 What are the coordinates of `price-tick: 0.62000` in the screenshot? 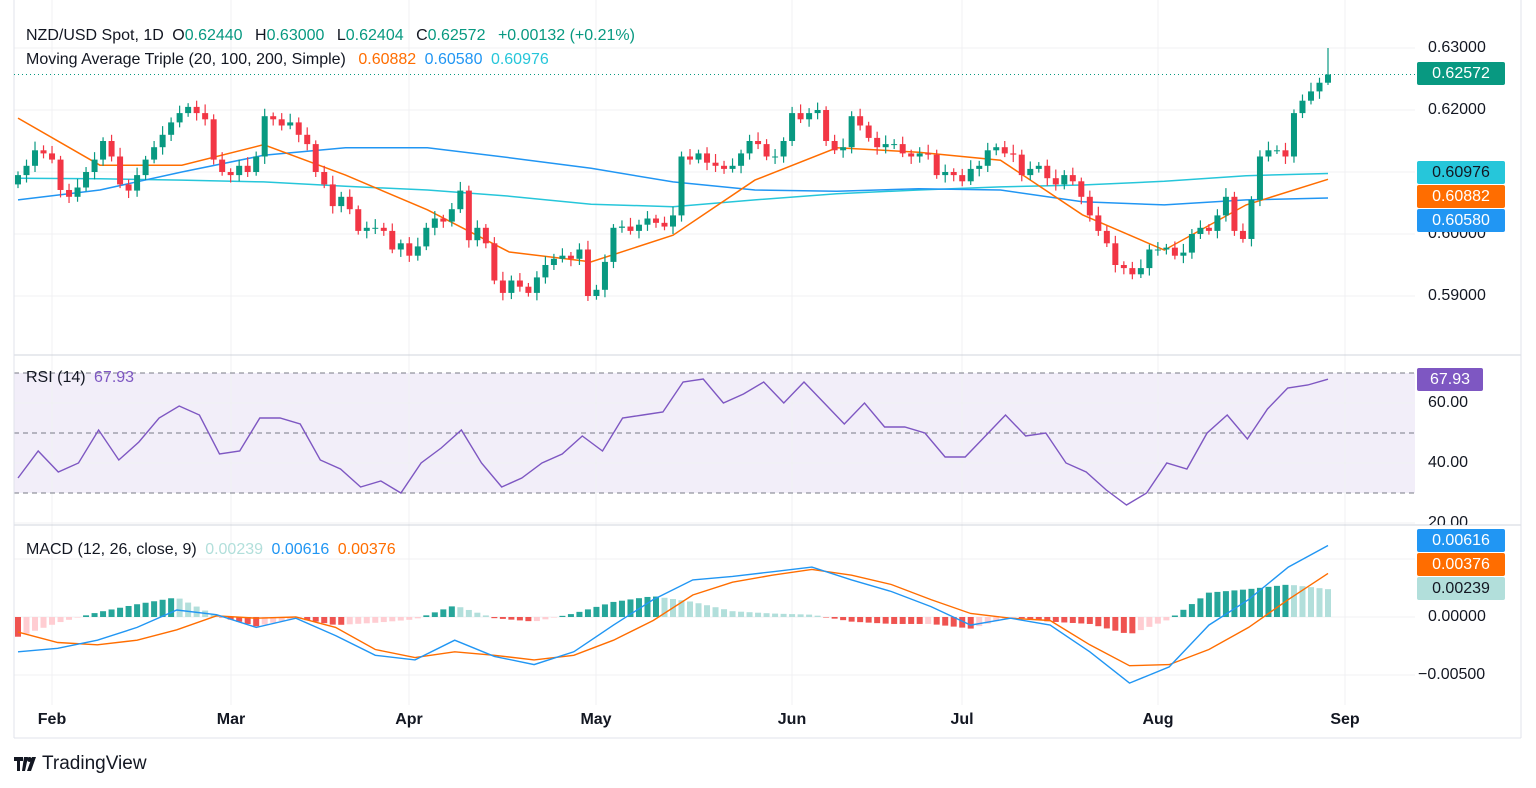 It's located at (1457, 109).